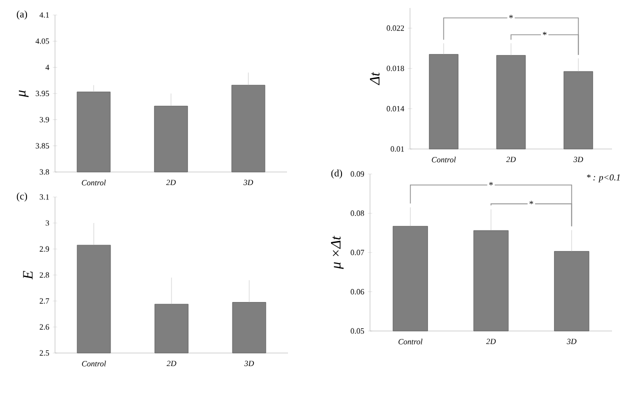 This screenshot has width=630, height=393. Describe the element at coordinates (375, 79) in the screenshot. I see `y-axis-title: Δt` at that location.